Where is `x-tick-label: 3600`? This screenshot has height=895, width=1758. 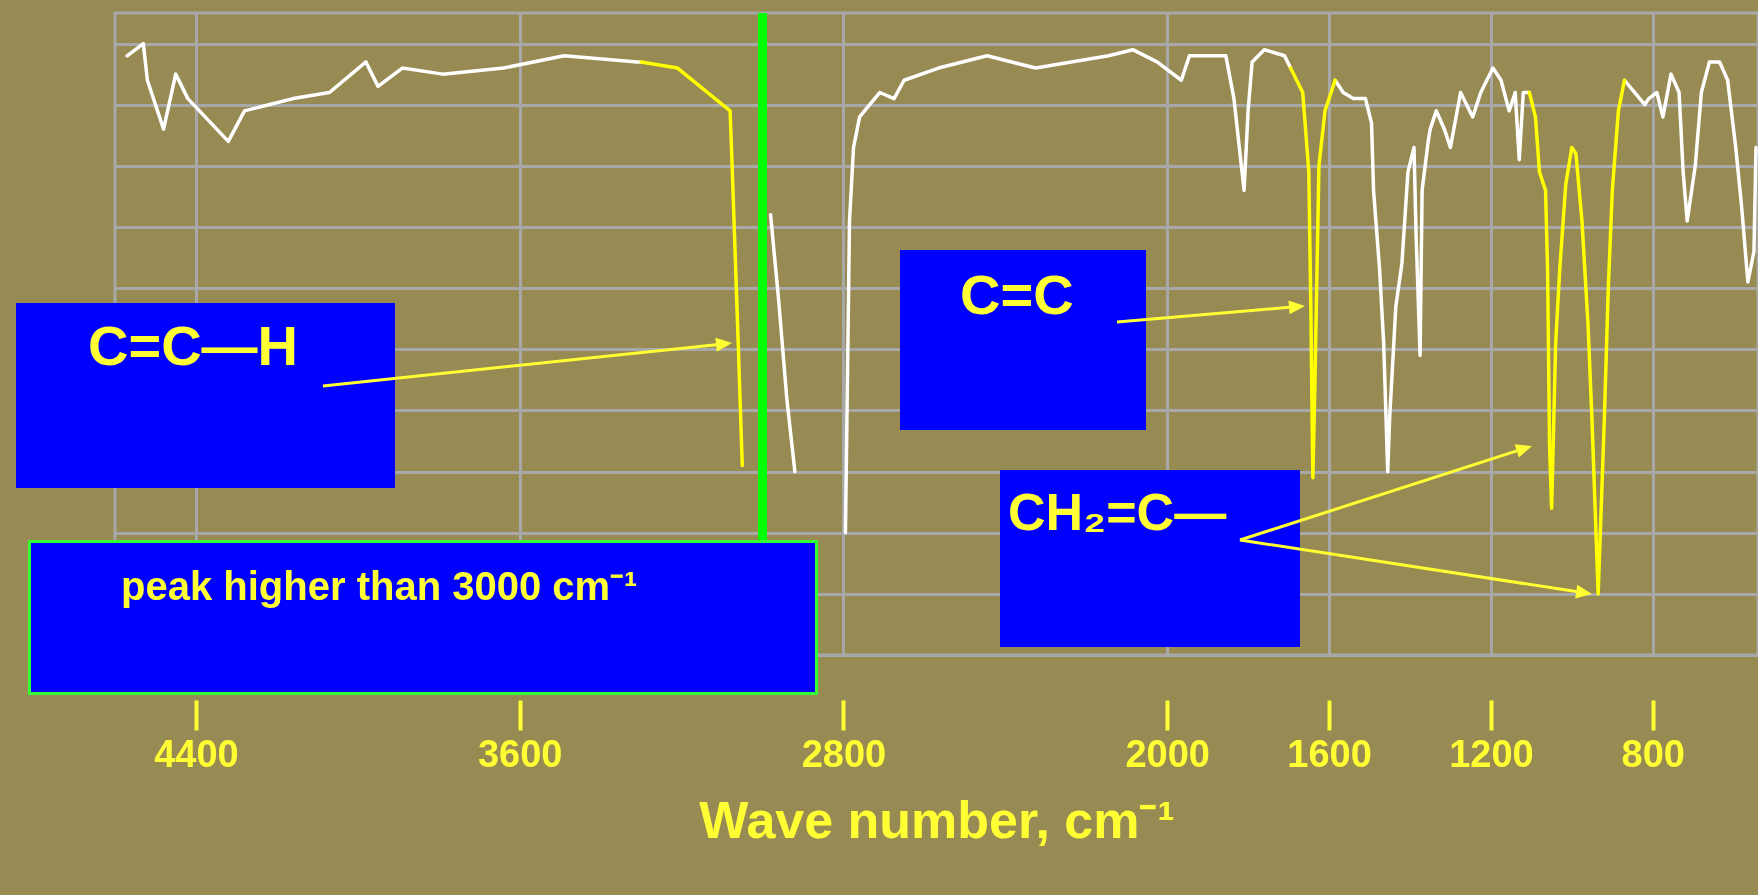
x-tick-label: 3600 is located at coordinates (520, 753).